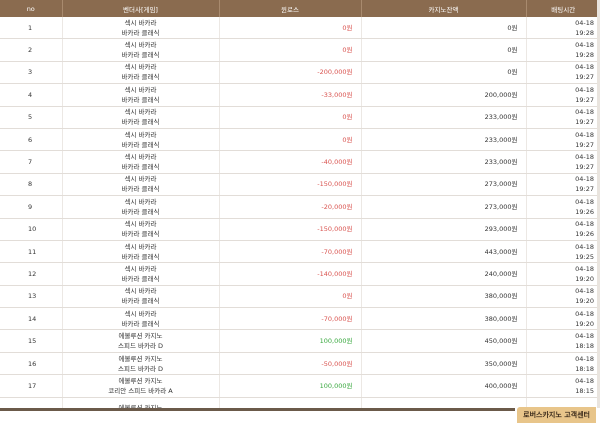 Image resolution: width=600 pixels, height=423 pixels. I want to click on row-balance: 400,000원, so click(444, 386).